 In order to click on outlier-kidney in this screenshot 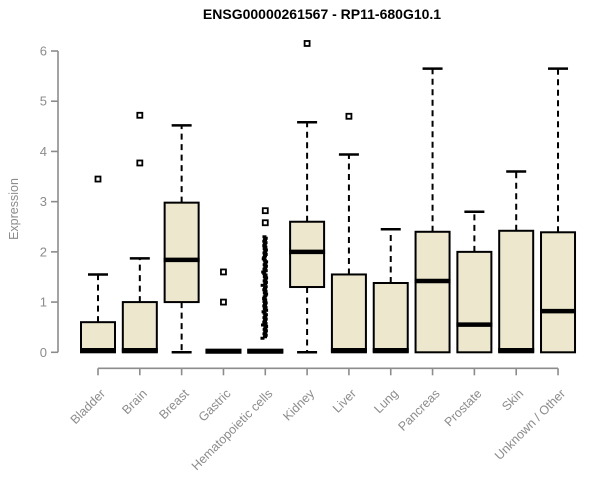, I will do `click(307, 43)`.